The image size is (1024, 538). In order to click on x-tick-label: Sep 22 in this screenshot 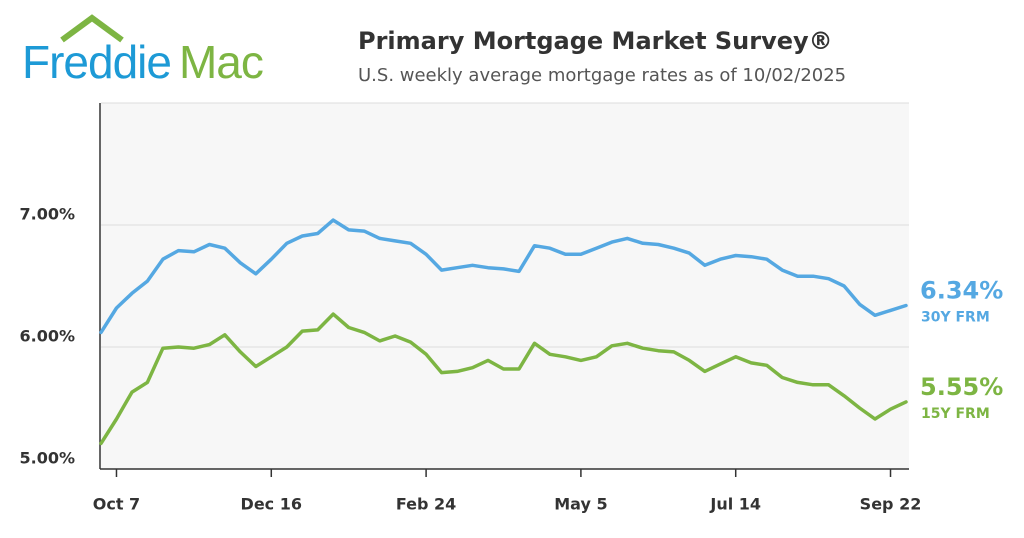, I will do `click(891, 504)`.